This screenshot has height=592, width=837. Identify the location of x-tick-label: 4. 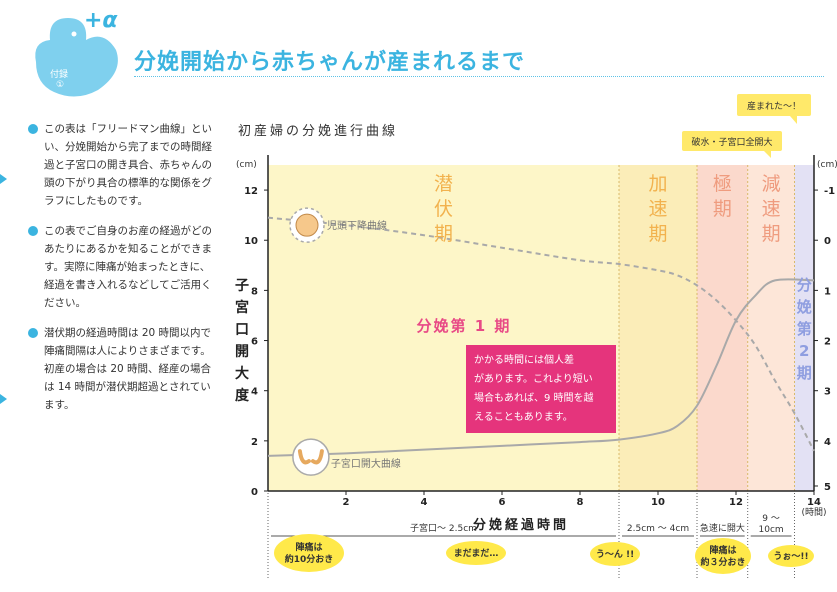
(424, 502).